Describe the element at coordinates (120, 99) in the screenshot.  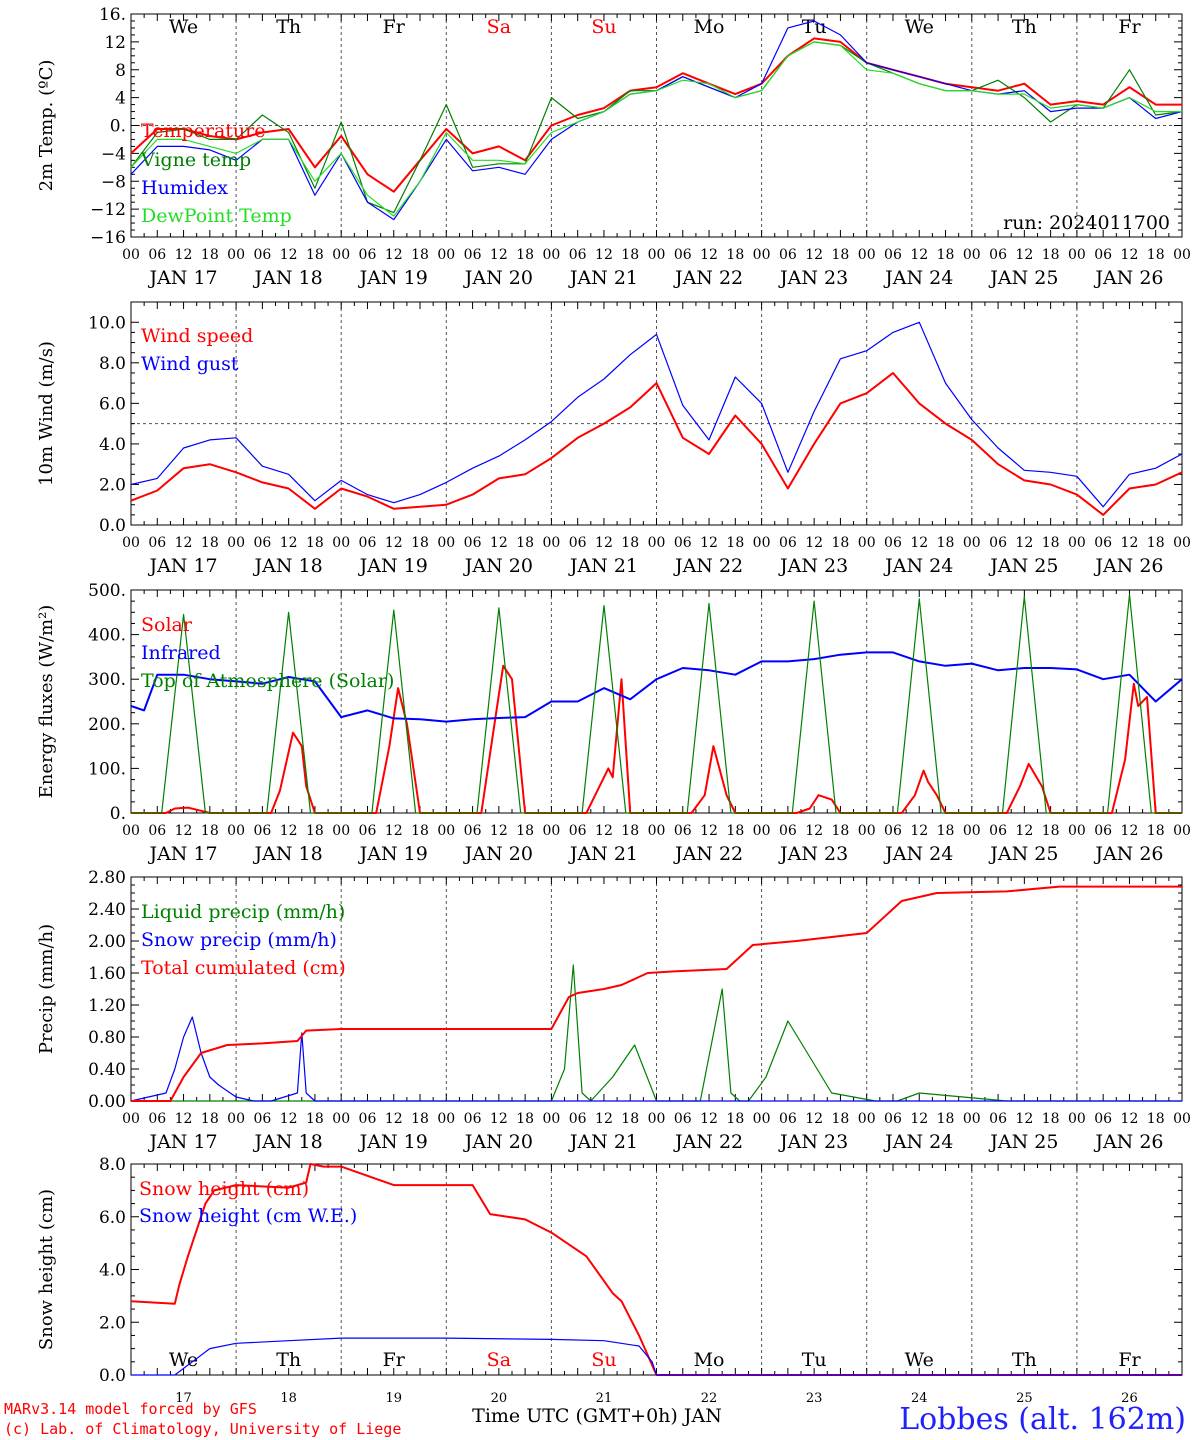
I see `y-tick-label: 4` at that location.